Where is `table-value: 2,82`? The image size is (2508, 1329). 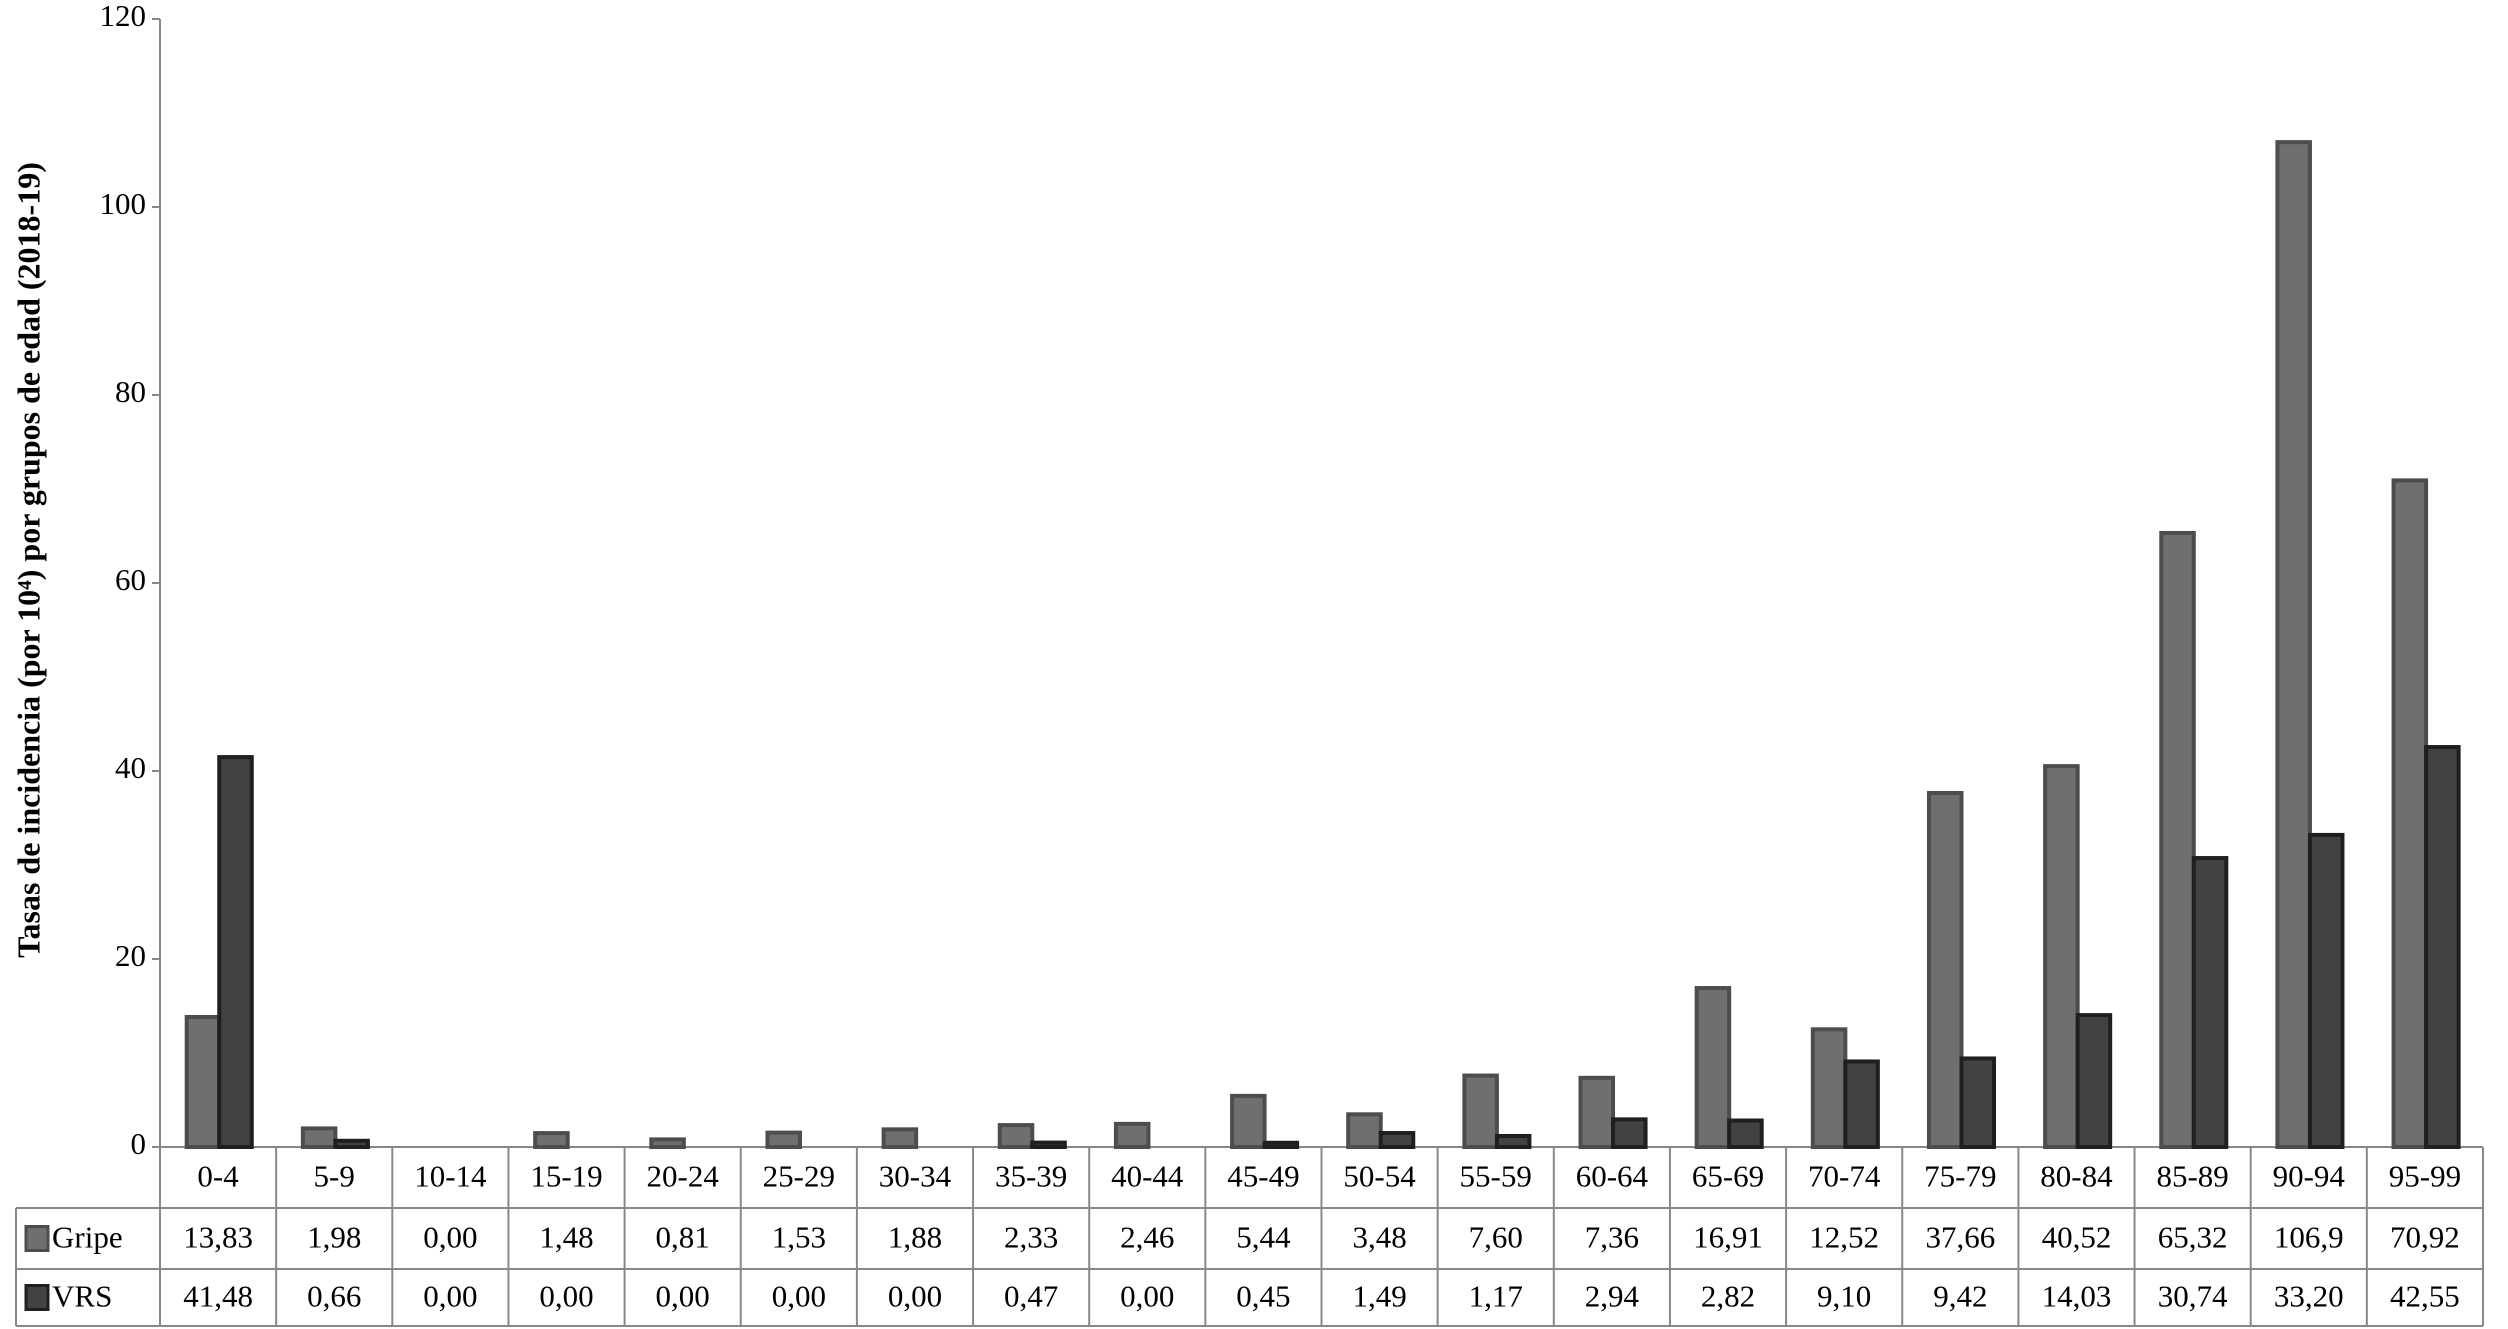
table-value: 2,82 is located at coordinates (1728, 1296).